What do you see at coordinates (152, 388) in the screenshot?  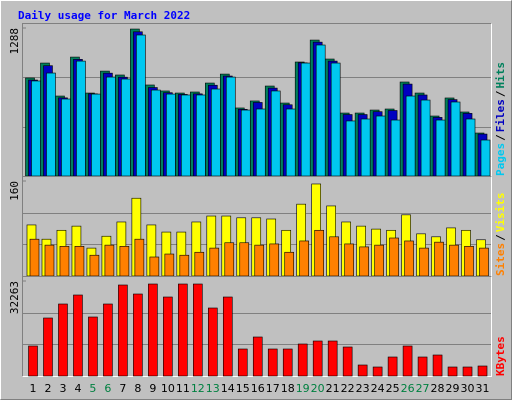 I see `x-tick-label: 9` at bounding box center [152, 388].